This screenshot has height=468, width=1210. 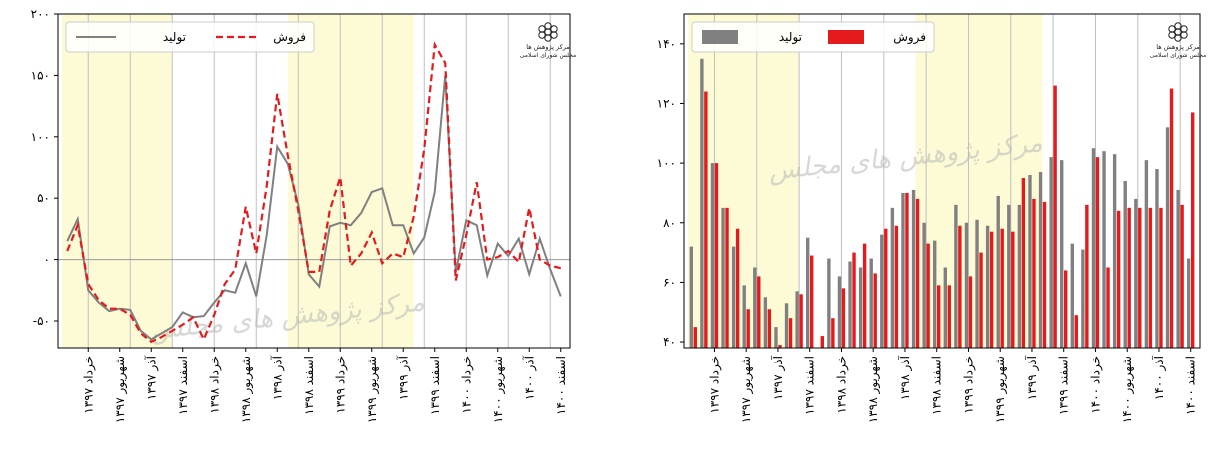 I want to click on x-tick-label: آذر ۱۳۹۹, so click(x=403, y=377).